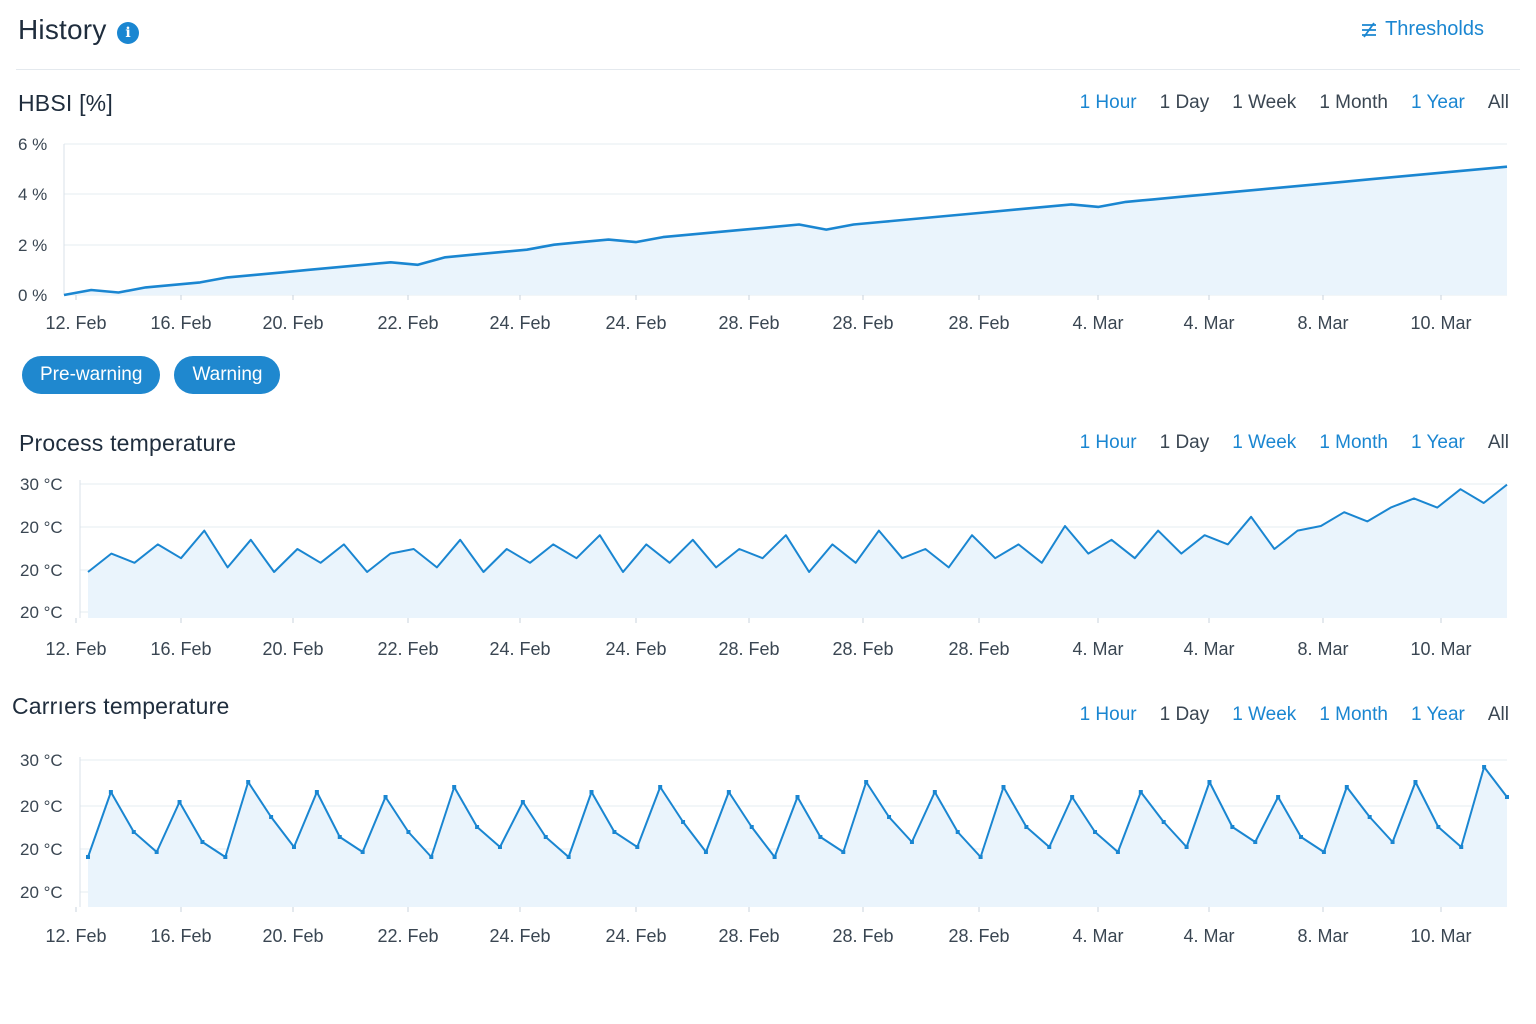 Image resolution: width=1536 pixels, height=1024 pixels. Describe the element at coordinates (62, 29) in the screenshot. I see `page-title: History` at that location.